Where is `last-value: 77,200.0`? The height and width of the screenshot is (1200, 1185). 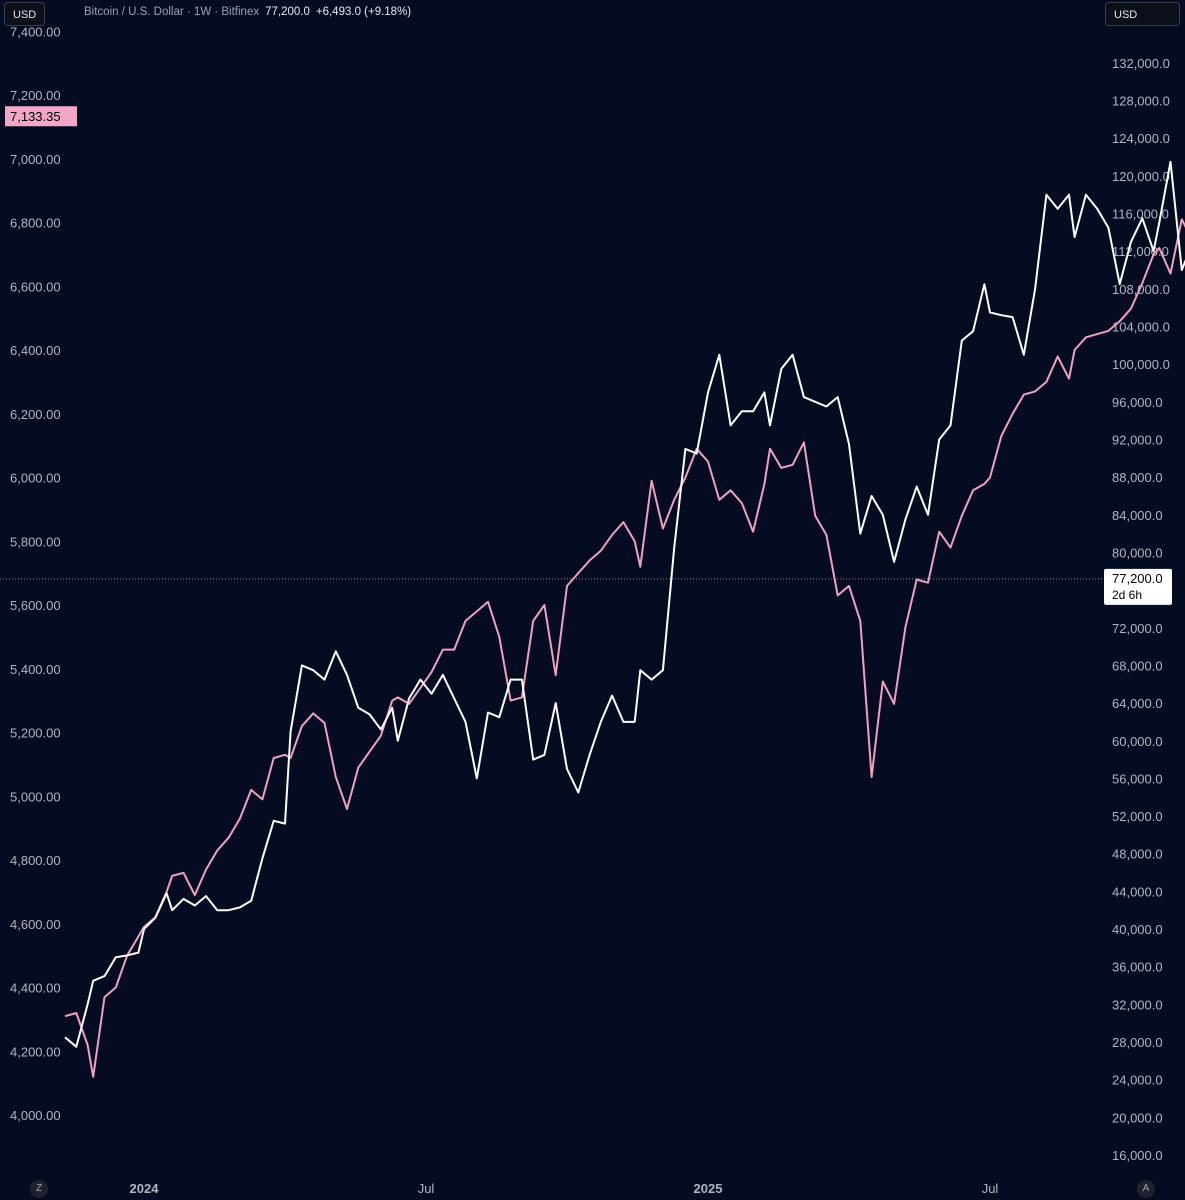 last-value: 77,200.0 is located at coordinates (287, 12).